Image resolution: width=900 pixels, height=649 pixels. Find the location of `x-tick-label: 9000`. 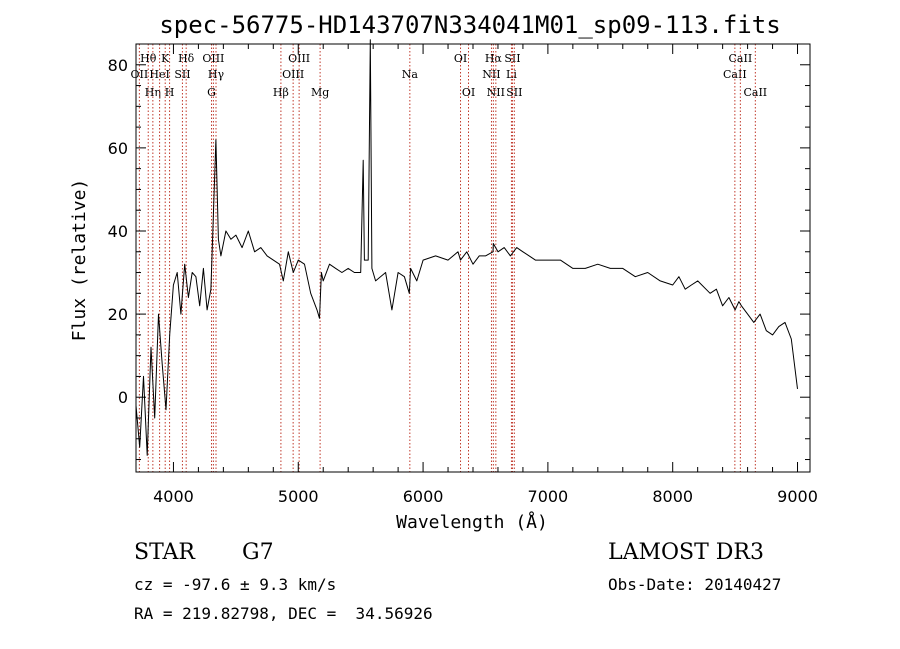

x-tick-label: 9000 is located at coordinates (797, 496).